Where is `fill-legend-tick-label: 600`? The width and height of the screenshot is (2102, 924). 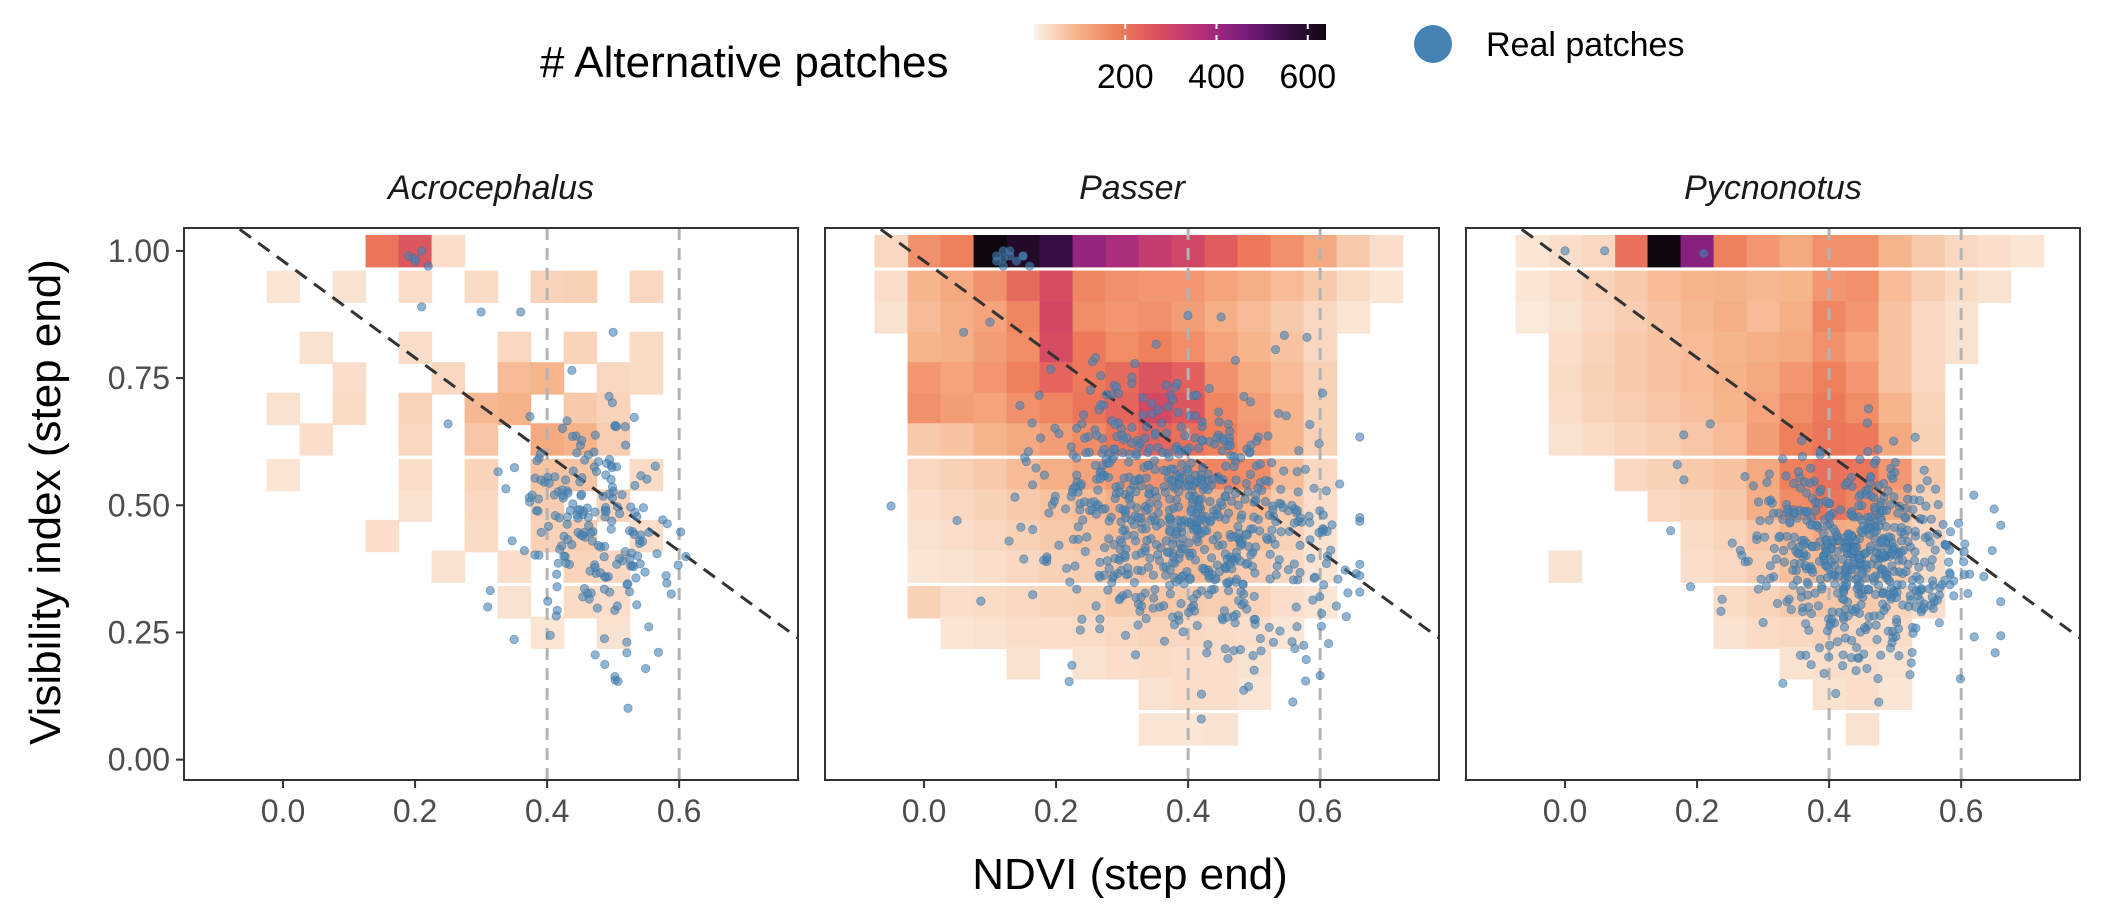
fill-legend-tick-label: 600 is located at coordinates (1307, 77).